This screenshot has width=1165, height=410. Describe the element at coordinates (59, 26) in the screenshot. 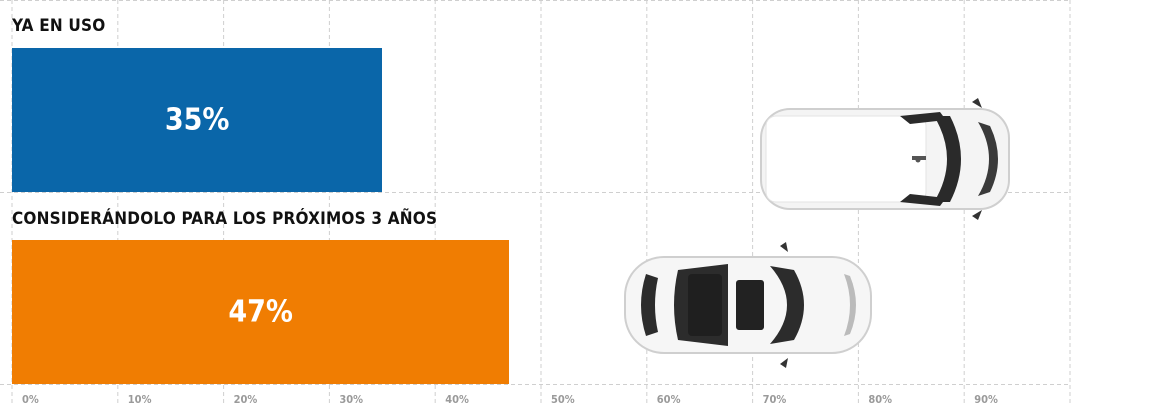

I see `series-label-ya-en-uso: YA EN USO` at that location.